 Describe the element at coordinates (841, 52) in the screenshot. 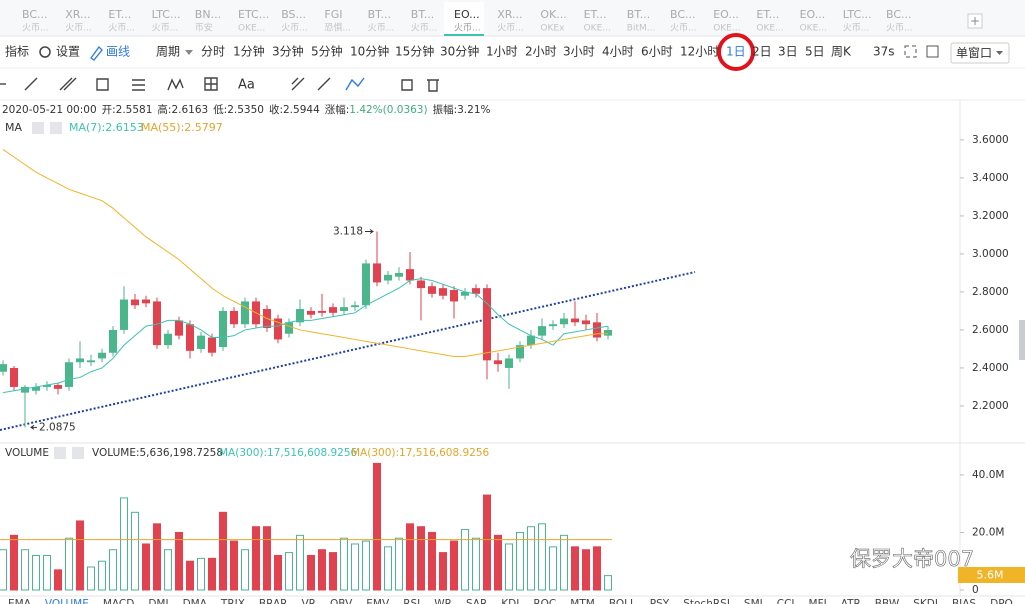

I see `interval-button: 周K` at that location.